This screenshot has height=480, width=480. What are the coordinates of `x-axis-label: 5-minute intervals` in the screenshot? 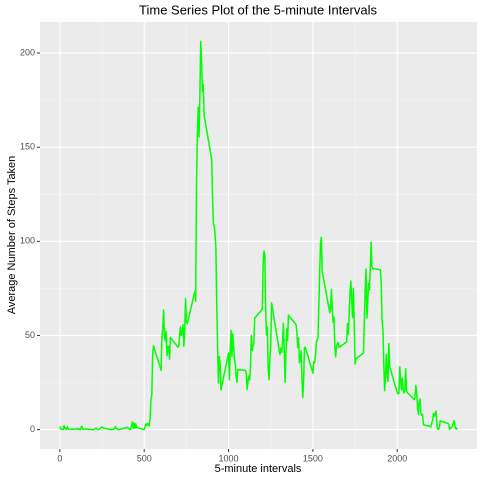 It's located at (258, 469).